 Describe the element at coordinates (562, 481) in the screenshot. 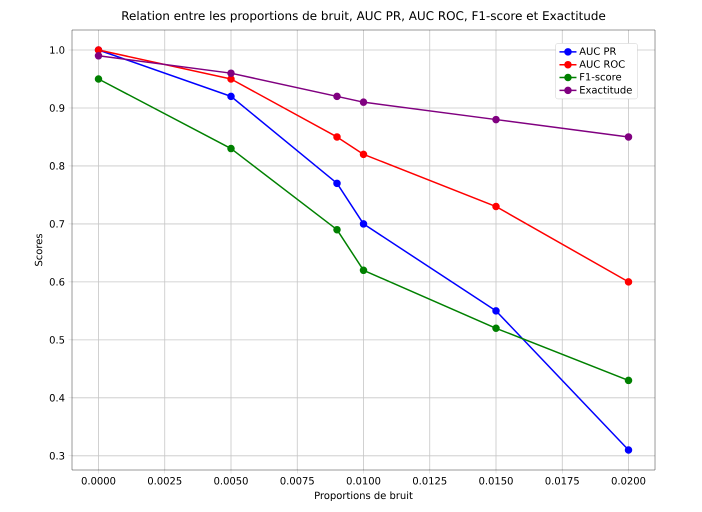

I see `x-tick-label: 0.0175` at that location.